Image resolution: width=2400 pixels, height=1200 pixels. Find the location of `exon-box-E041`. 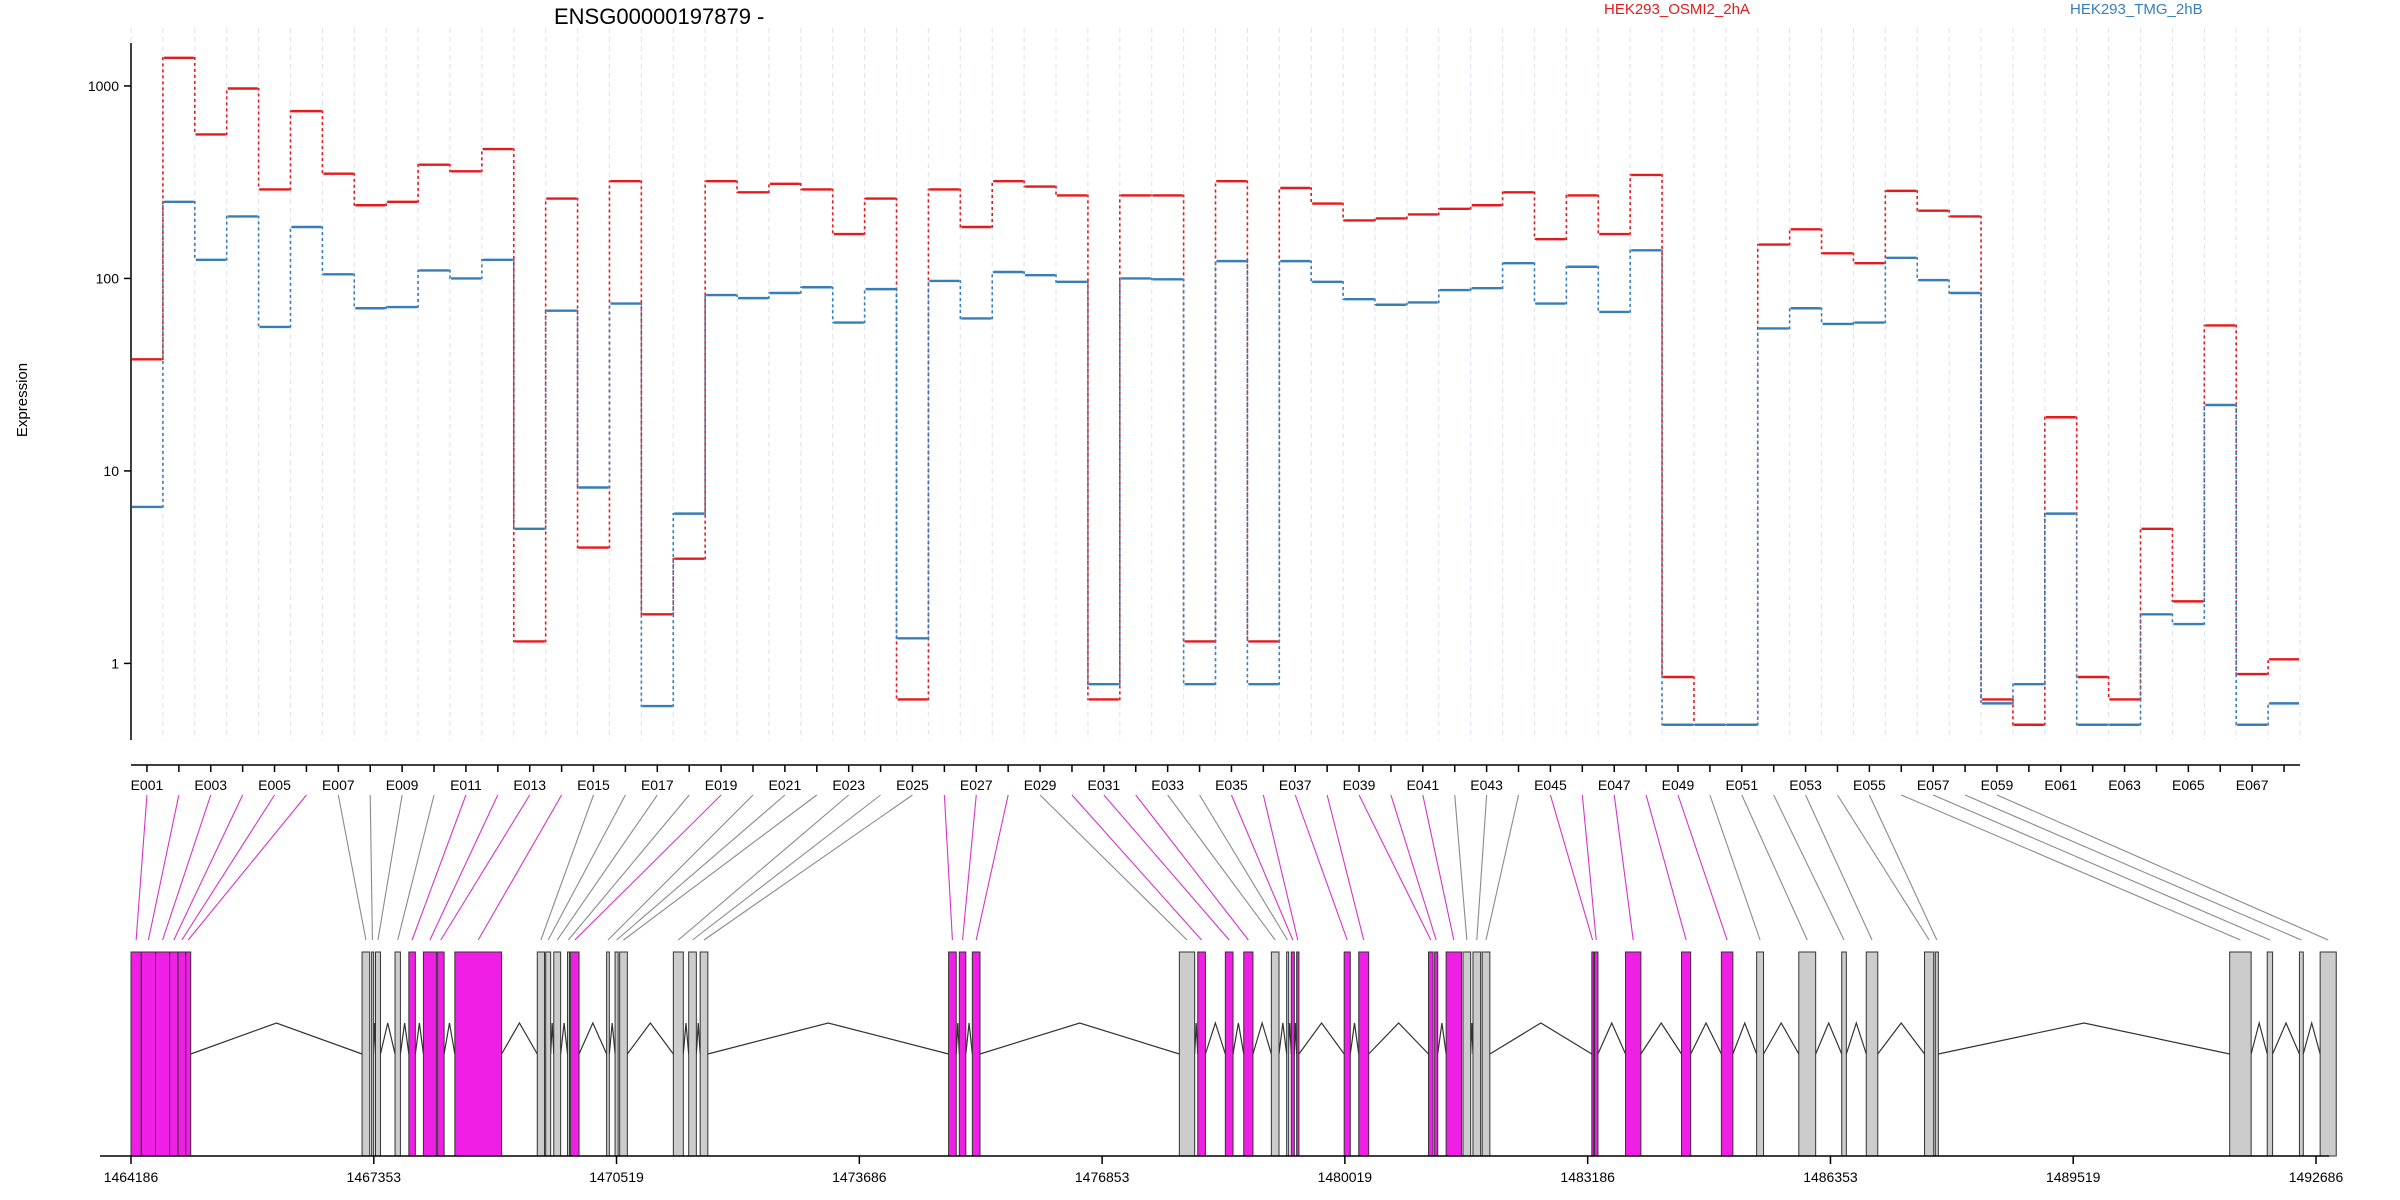

exon-box-E041 is located at coordinates (1453, 1054).